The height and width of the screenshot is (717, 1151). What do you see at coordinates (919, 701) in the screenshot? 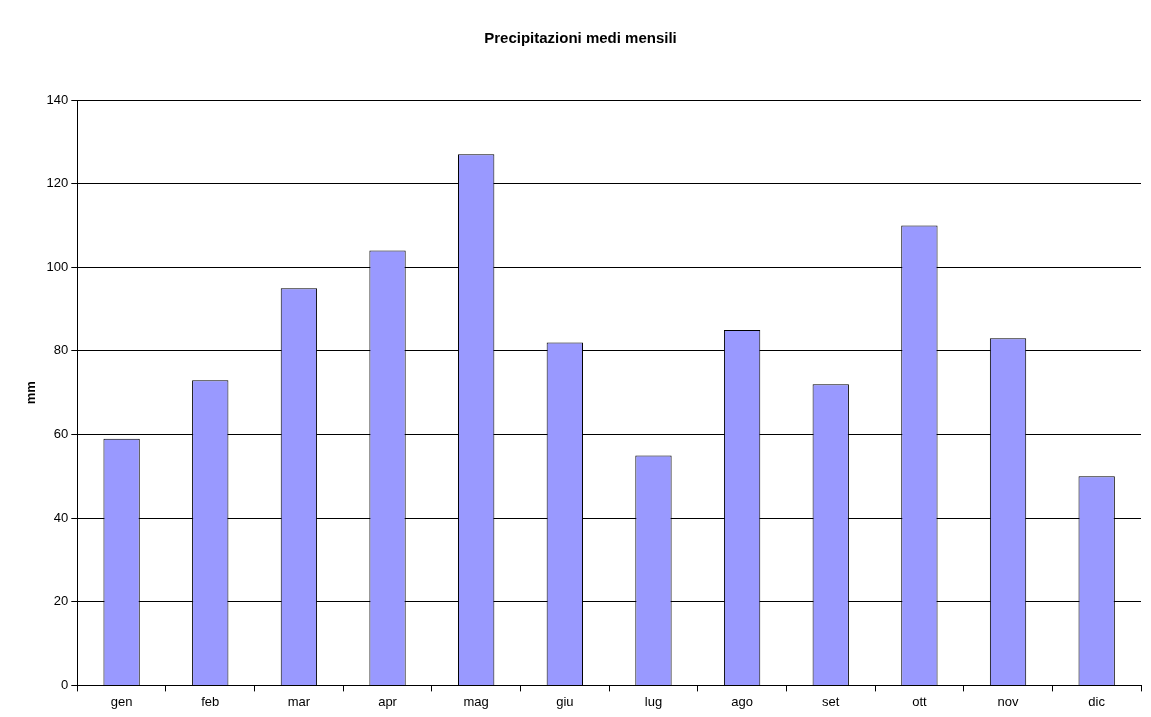
I see `x-tick-label: ott` at bounding box center [919, 701].